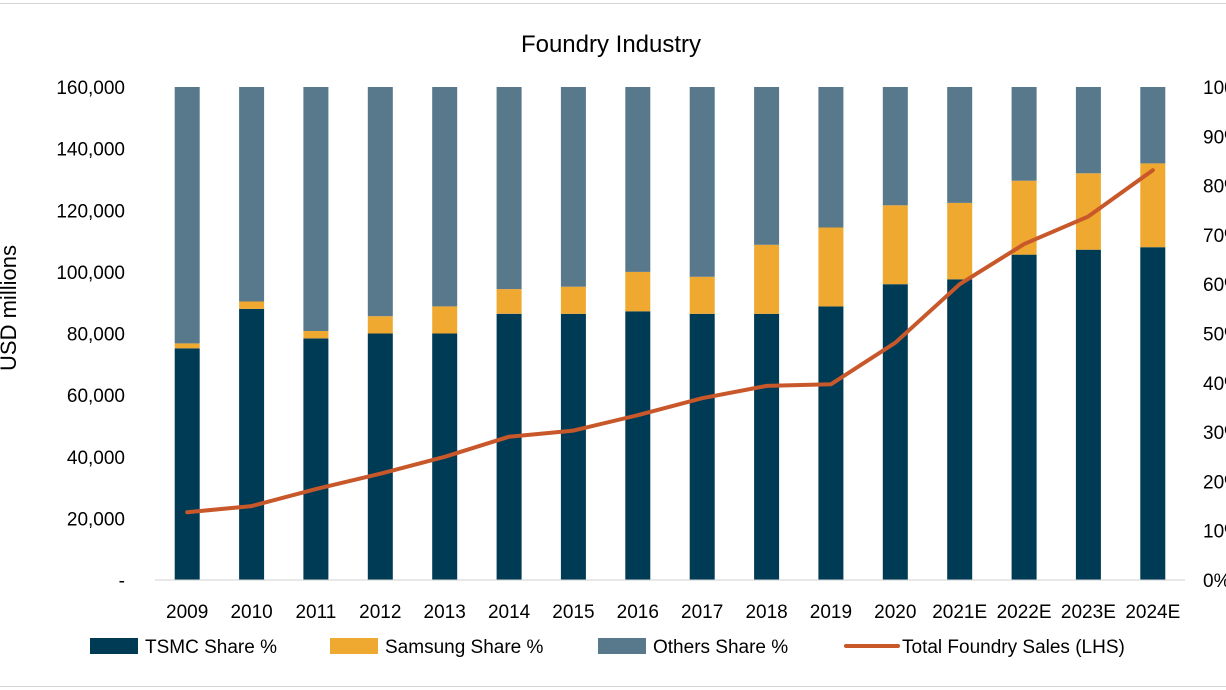 The width and height of the screenshot is (1226, 690). Describe the element at coordinates (509, 188) in the screenshot. I see `bar-others-share-2014` at that location.